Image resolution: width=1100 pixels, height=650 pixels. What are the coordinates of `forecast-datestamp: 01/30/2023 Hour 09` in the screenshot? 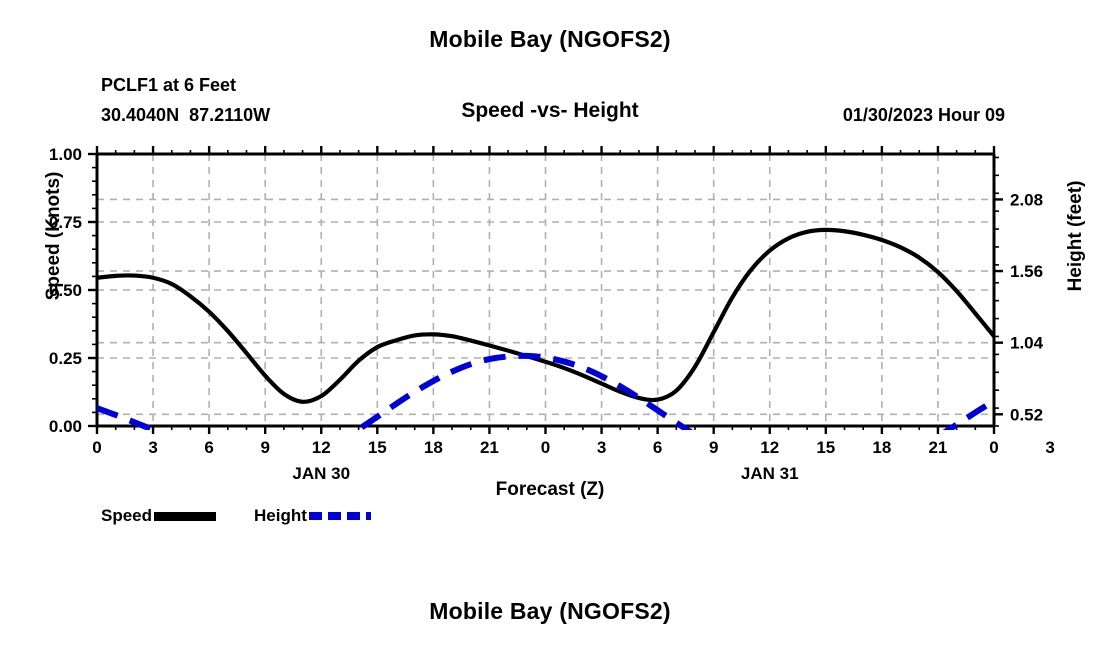 It's located at (923, 115).